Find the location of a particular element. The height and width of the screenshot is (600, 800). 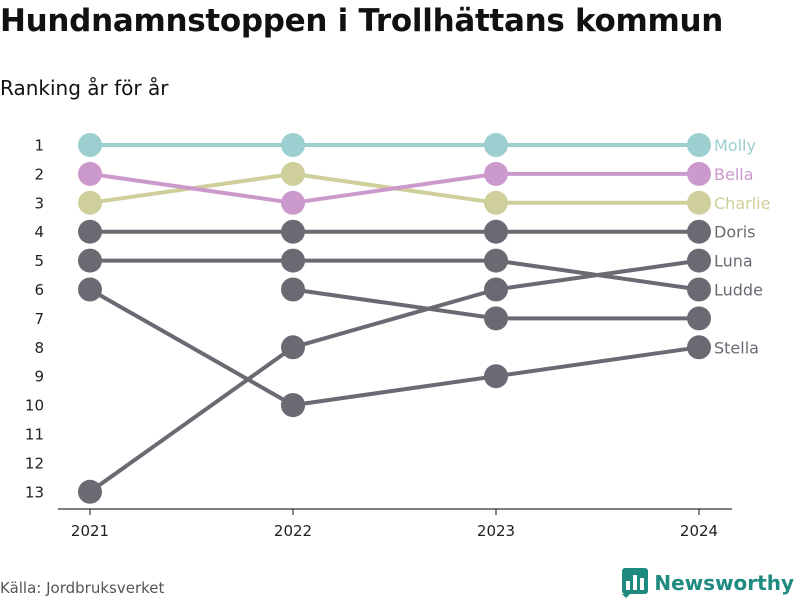

brand-name: Newsworthy is located at coordinates (724, 583).